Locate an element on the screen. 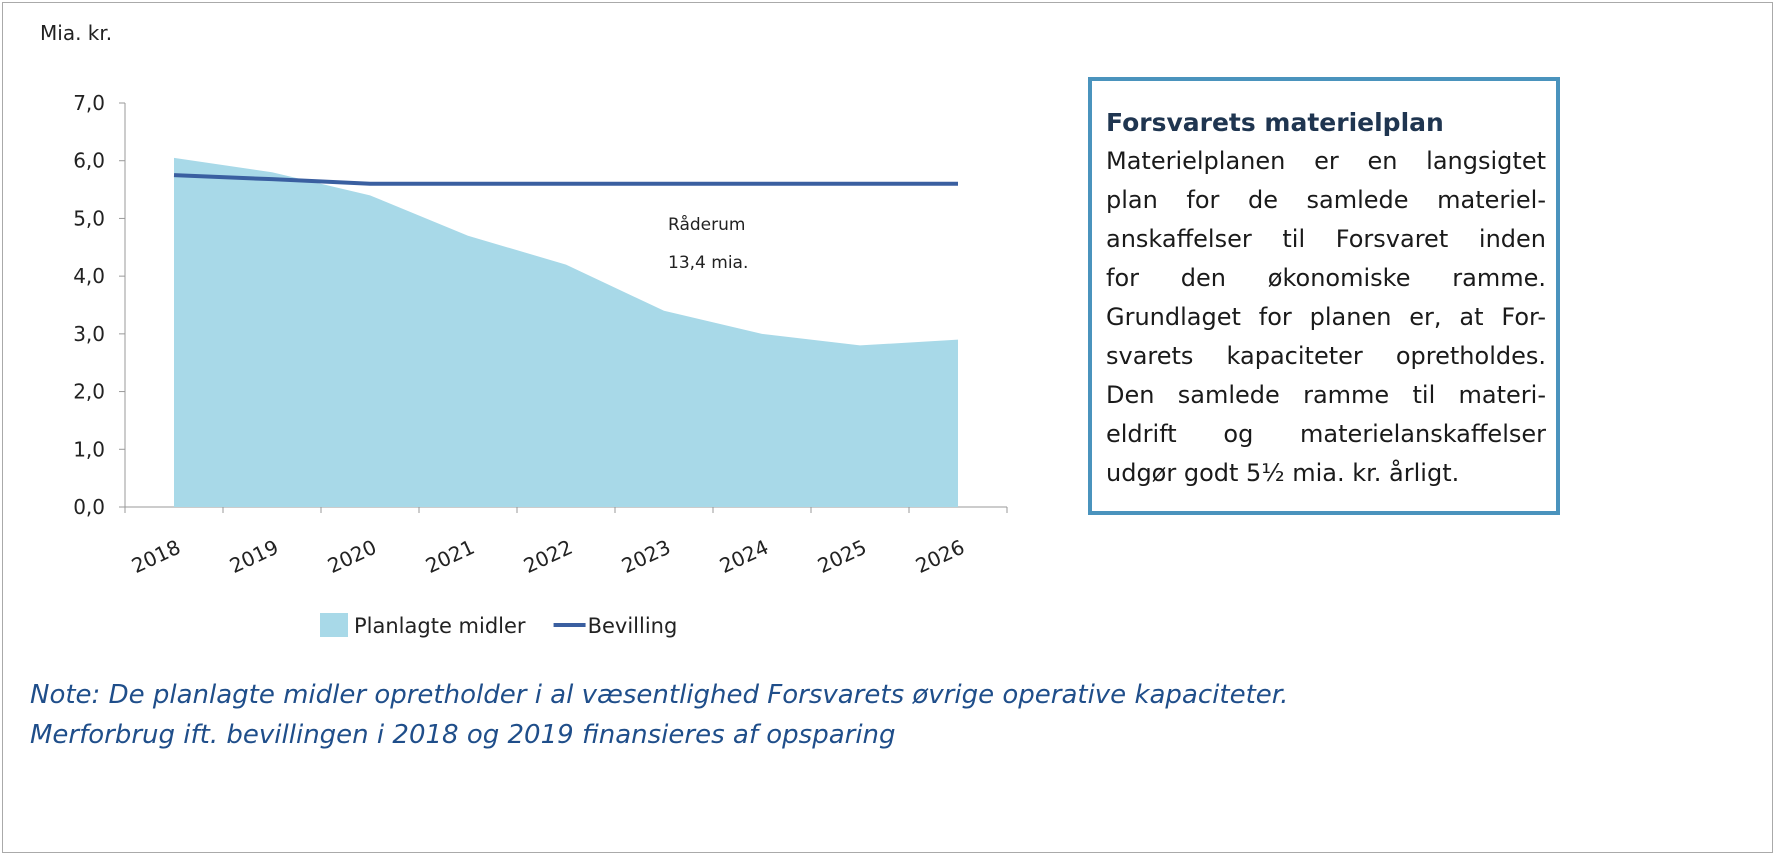  x-tick-label: 2020 is located at coordinates (352, 556).